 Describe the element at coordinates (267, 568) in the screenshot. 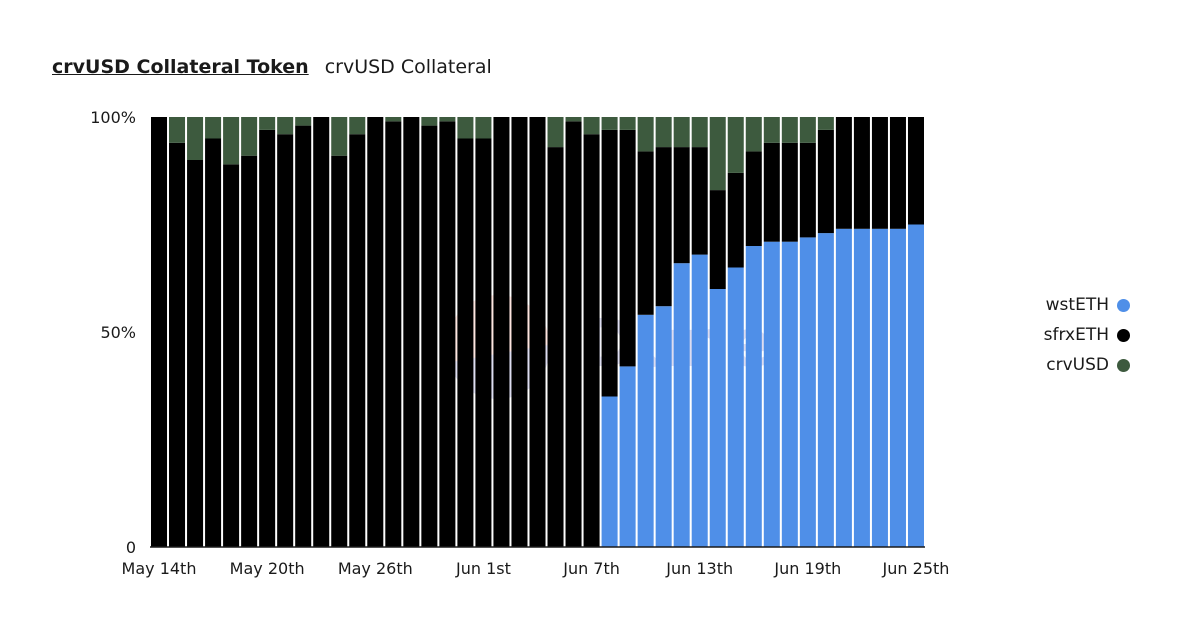

I see `x-tick-label: May 20th` at that location.